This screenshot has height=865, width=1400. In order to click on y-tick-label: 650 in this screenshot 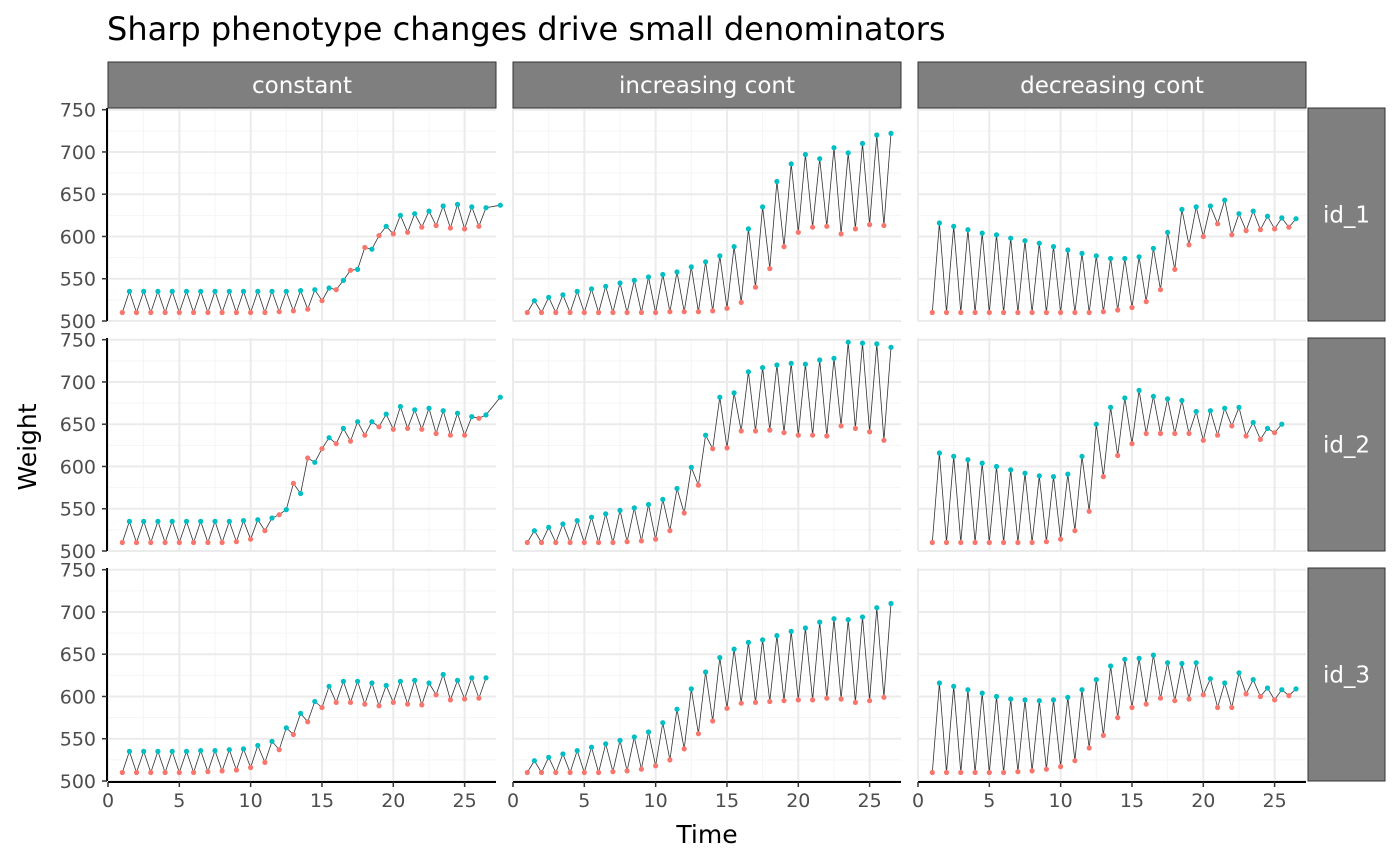, I will do `click(78, 425)`.